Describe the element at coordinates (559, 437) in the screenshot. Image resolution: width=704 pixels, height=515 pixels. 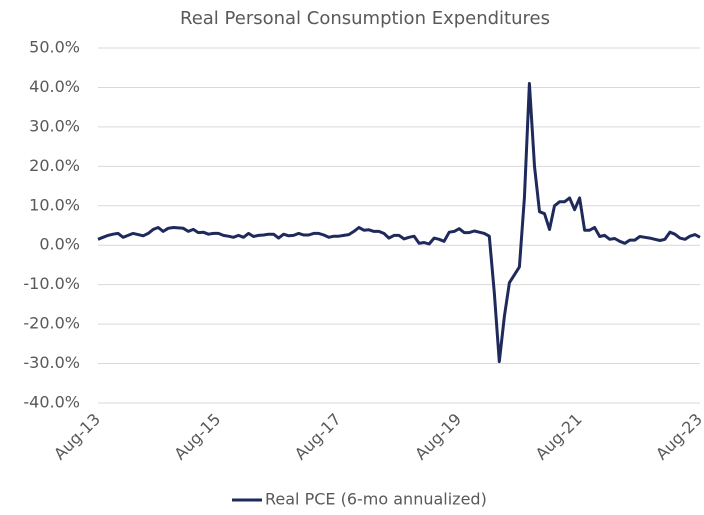
I see `x-tick-label: Aug-21` at that location.